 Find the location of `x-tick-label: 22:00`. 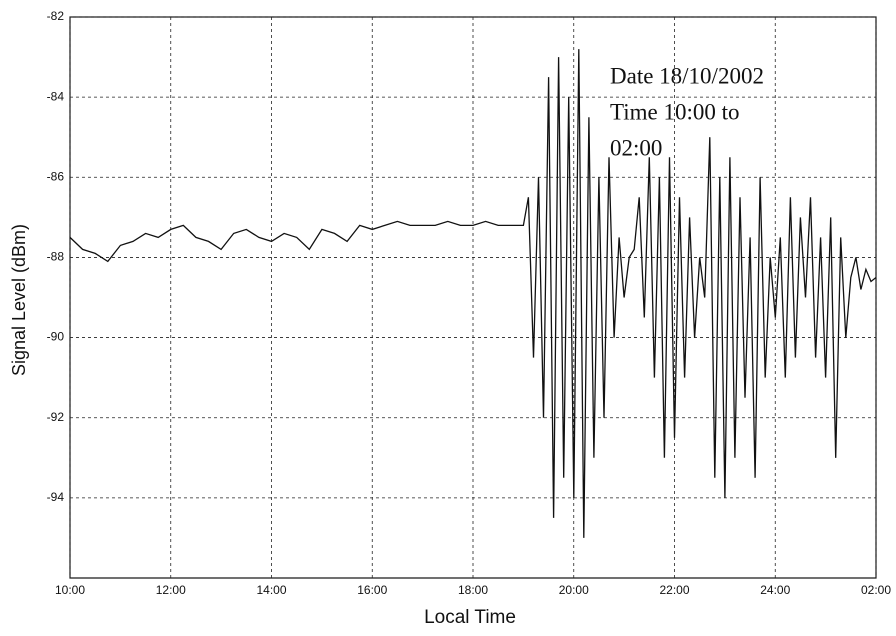

x-tick-label: 22:00 is located at coordinates (674, 590).